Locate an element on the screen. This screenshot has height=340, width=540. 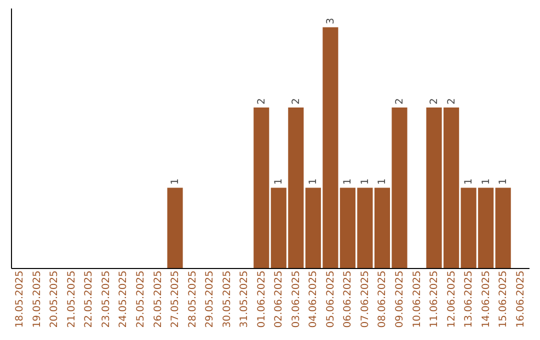
x-tick-label: 30.05.2025 is located at coordinates (227, 299).